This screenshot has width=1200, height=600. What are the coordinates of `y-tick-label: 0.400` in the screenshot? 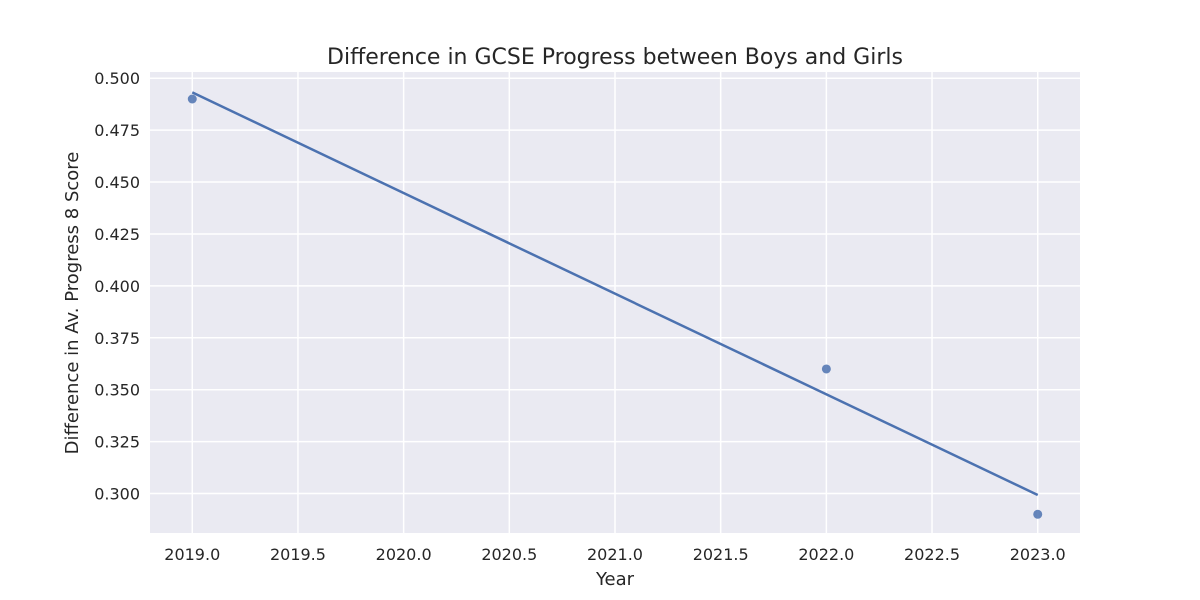 It's located at (117, 286).